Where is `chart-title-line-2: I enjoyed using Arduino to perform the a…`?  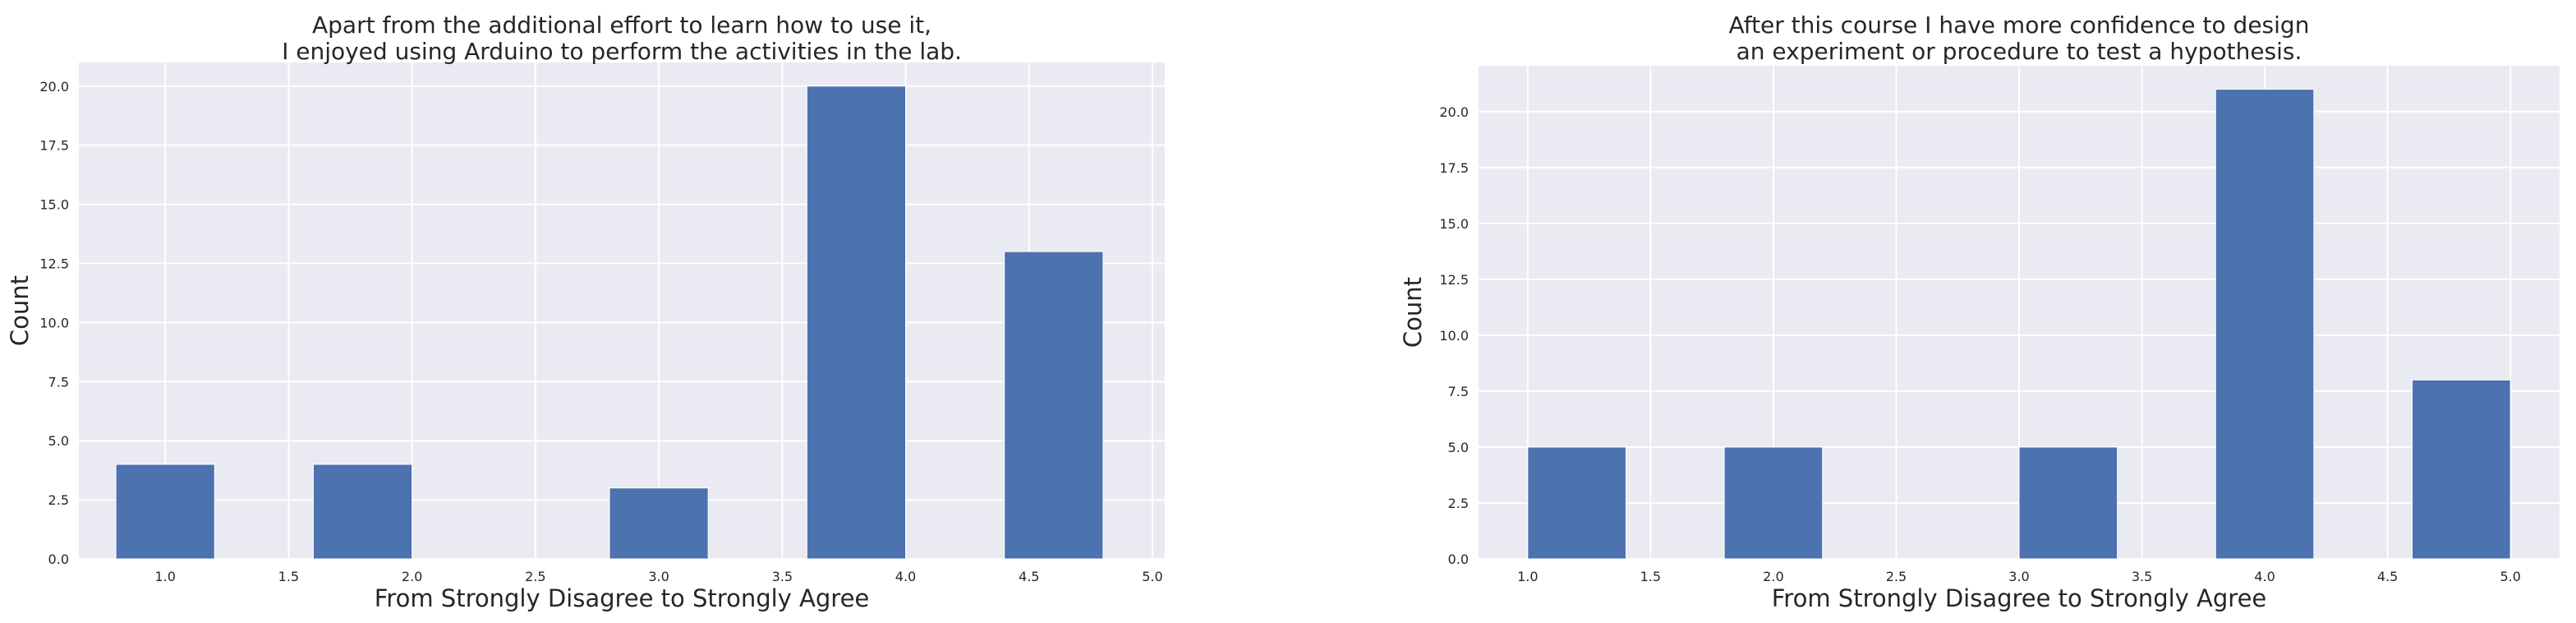 chart-title-line-2: I enjoyed using Arduino to perform the a… is located at coordinates (622, 51).